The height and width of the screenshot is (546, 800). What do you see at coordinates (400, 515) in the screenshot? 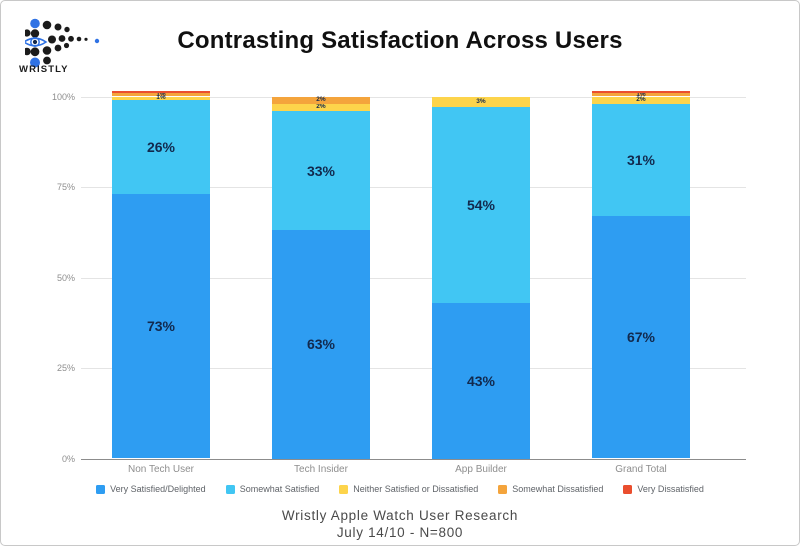
I see `footer-research-title: Wristly Apple Watch User Research` at bounding box center [400, 515].